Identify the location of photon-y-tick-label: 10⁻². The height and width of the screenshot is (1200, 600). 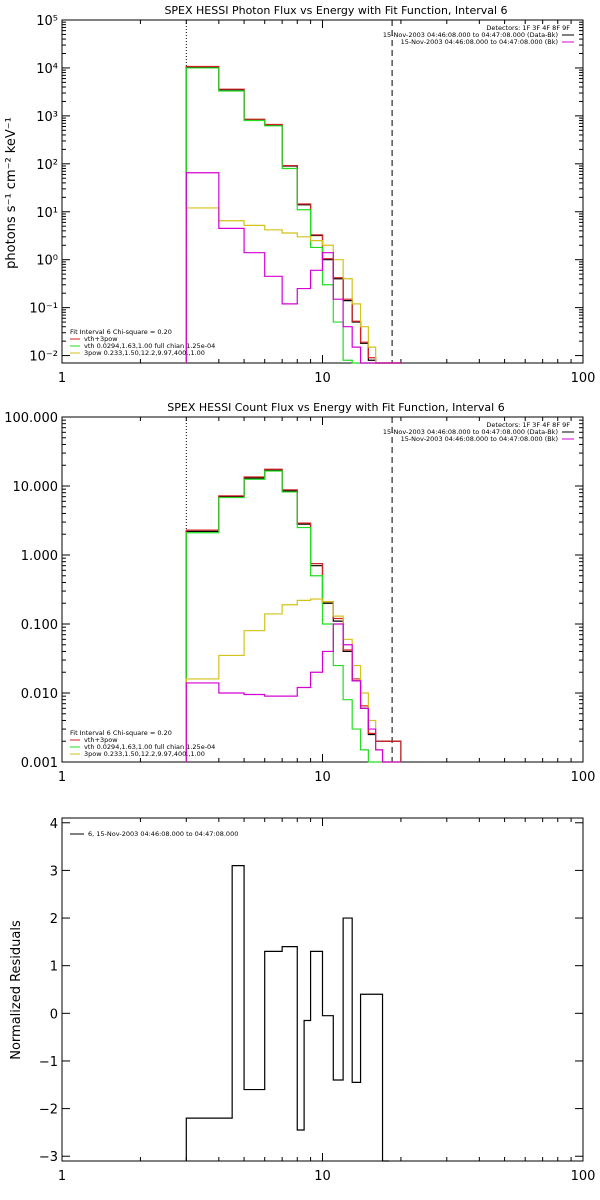
(43, 357).